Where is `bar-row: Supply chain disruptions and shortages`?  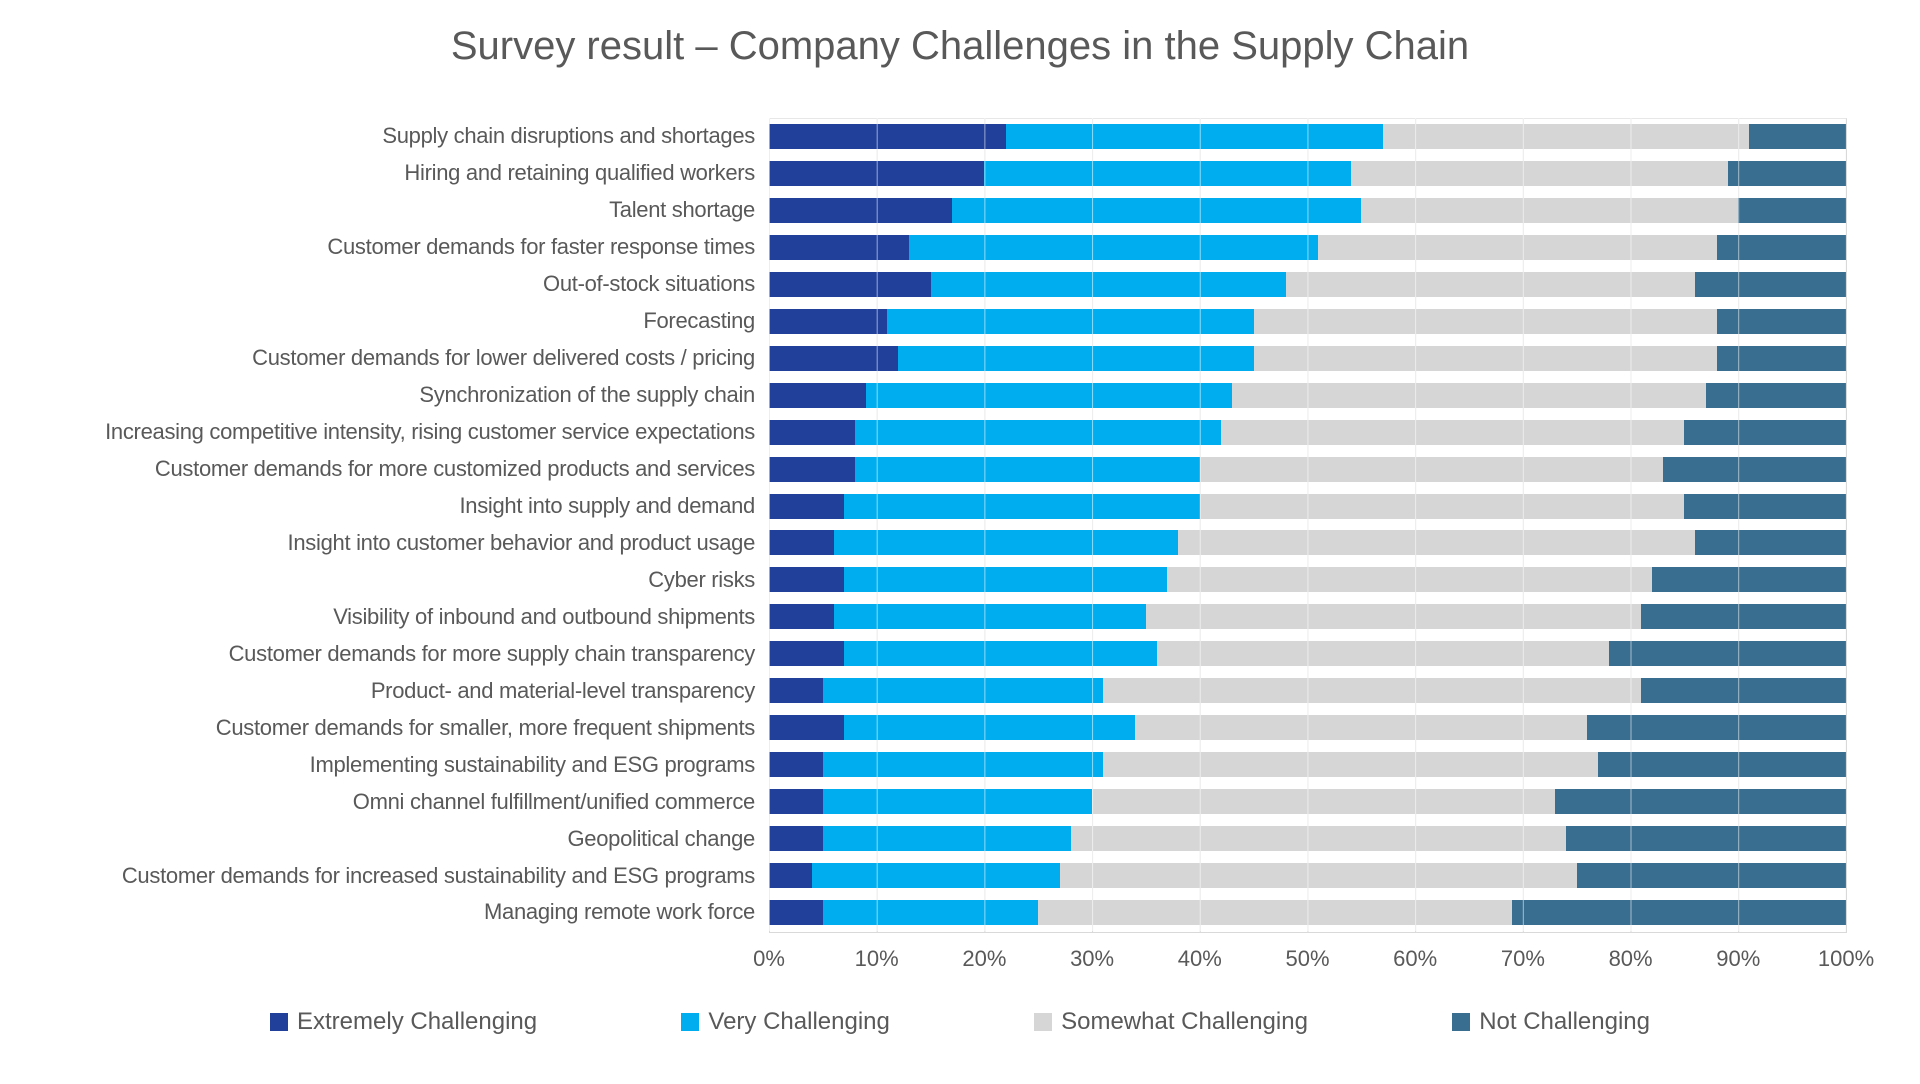
bar-row: Supply chain disruptions and shortages is located at coordinates (938, 136).